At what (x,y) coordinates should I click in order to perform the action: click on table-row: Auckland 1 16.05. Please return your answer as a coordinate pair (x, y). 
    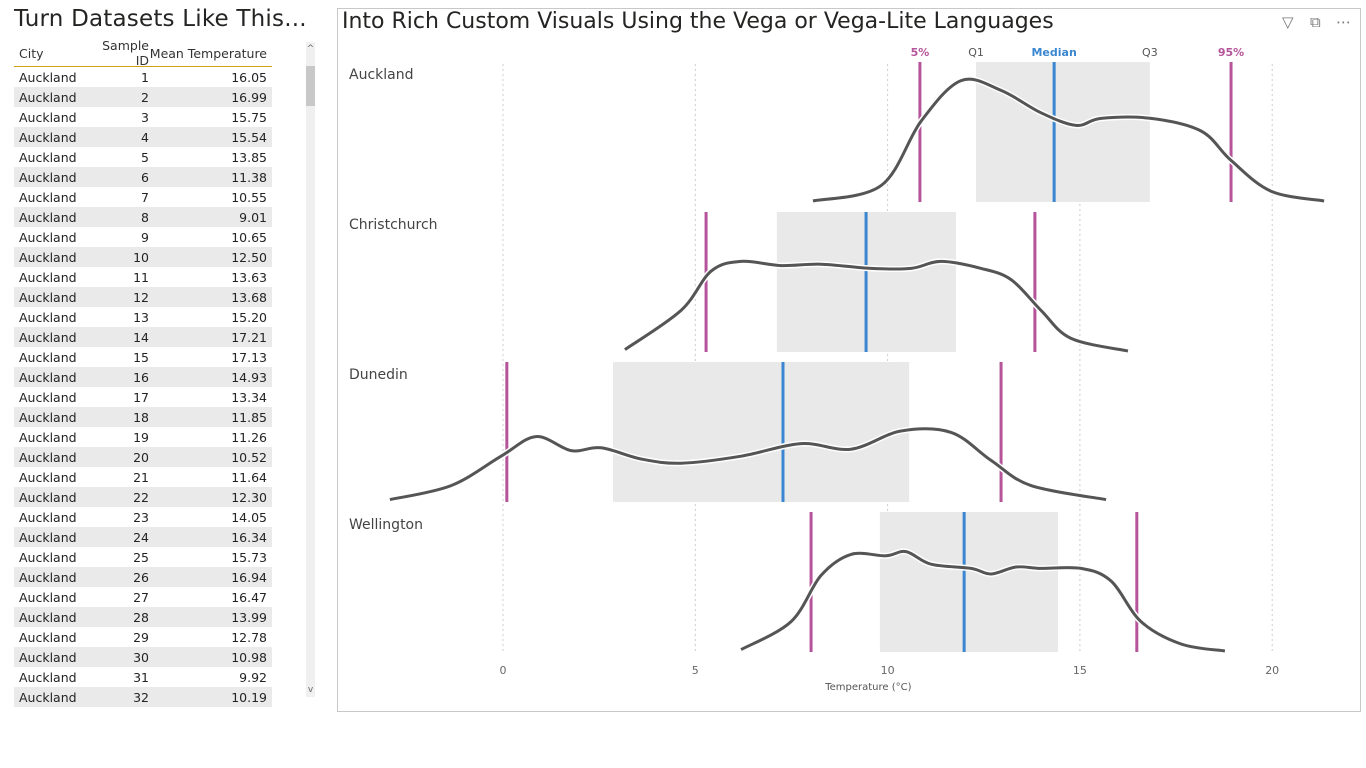
    Looking at the image, I should click on (143, 77).